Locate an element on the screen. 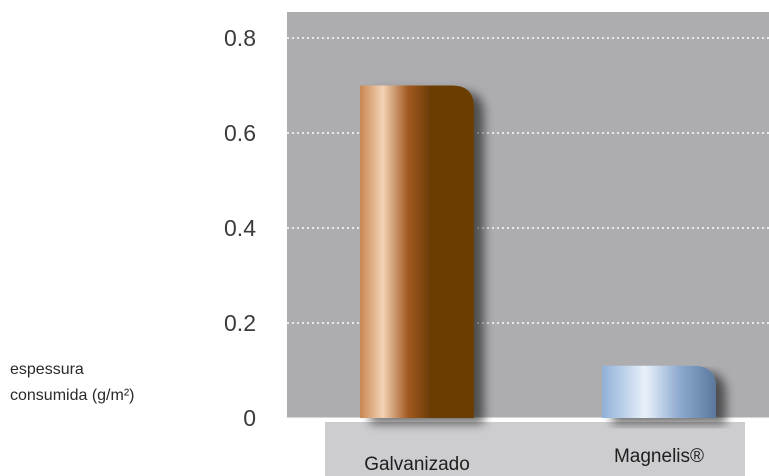 This screenshot has height=476, width=769. y-axis-label-line-1: espessura is located at coordinates (47, 369).